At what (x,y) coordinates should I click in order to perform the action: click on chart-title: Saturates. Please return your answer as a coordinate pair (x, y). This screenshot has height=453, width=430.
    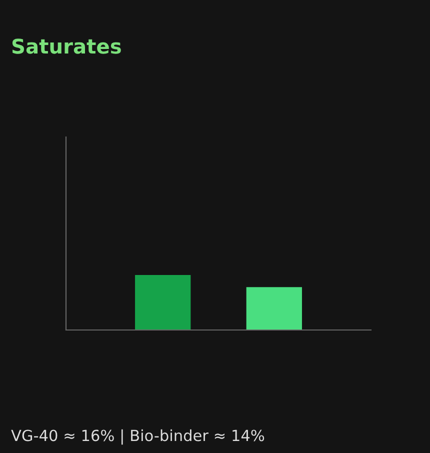
    Looking at the image, I should click on (66, 46).